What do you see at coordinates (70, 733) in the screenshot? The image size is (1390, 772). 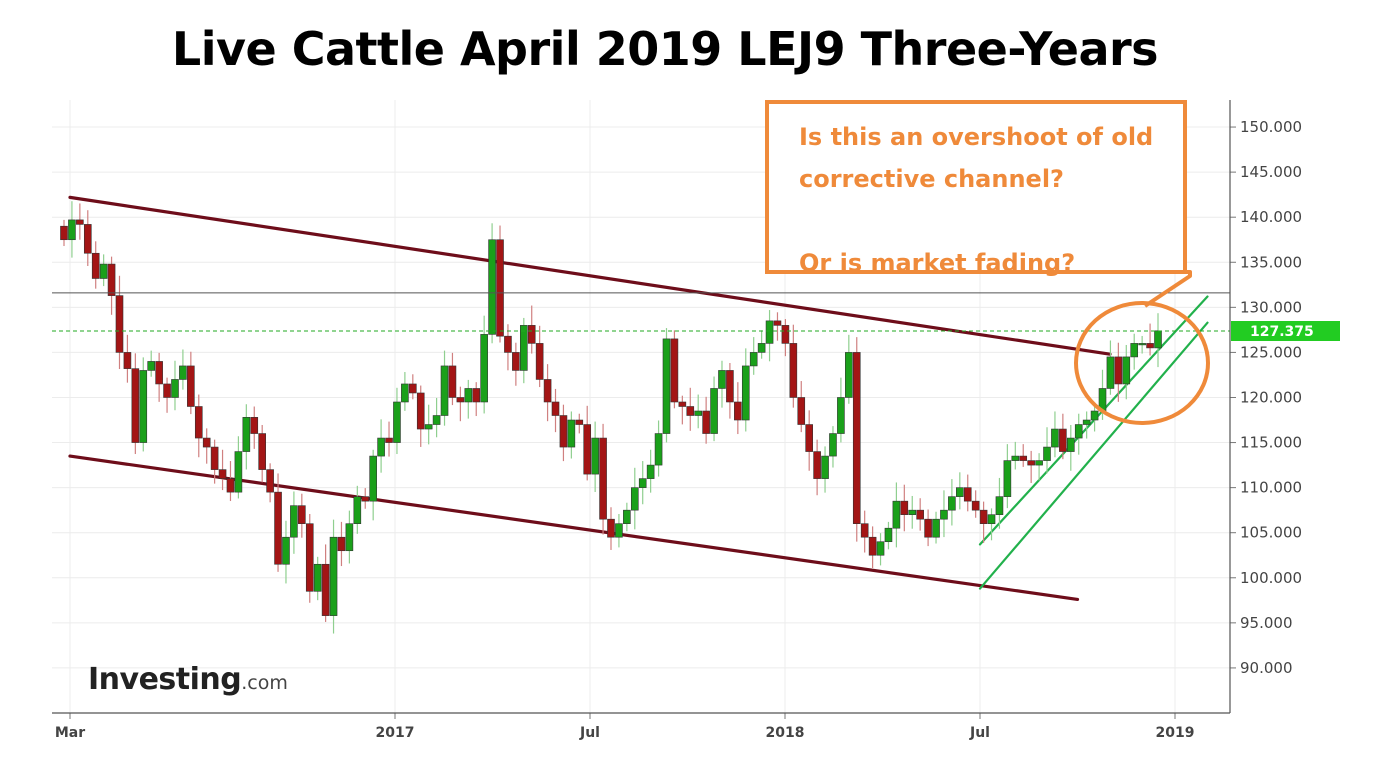 I see `x-tick-label: Mar` at bounding box center [70, 733].